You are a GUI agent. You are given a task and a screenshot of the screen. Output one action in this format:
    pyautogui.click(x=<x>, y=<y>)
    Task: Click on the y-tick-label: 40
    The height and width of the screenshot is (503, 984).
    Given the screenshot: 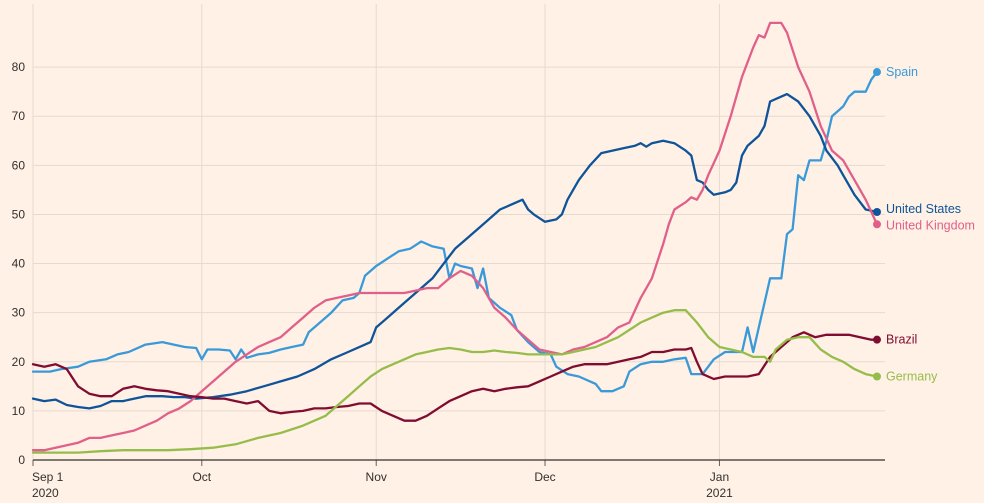 What is the action you would take?
    pyautogui.click(x=19, y=264)
    